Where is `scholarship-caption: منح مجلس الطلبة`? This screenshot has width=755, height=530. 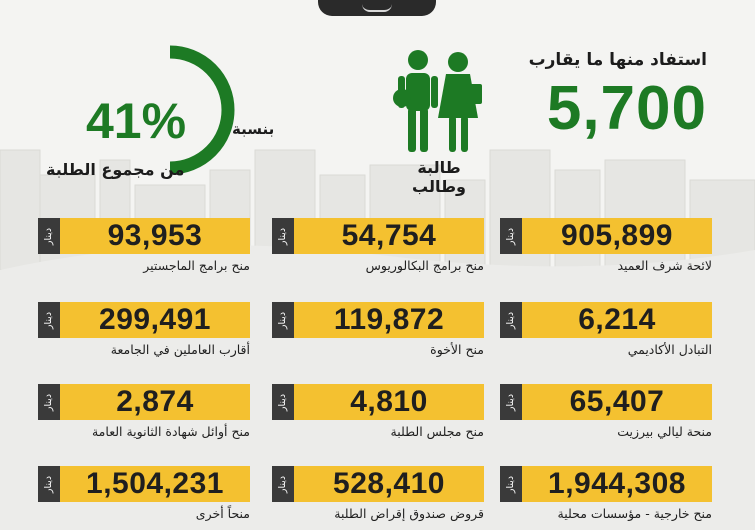
scholarship-caption: منح مجلس الطلبة is located at coordinates (437, 431).